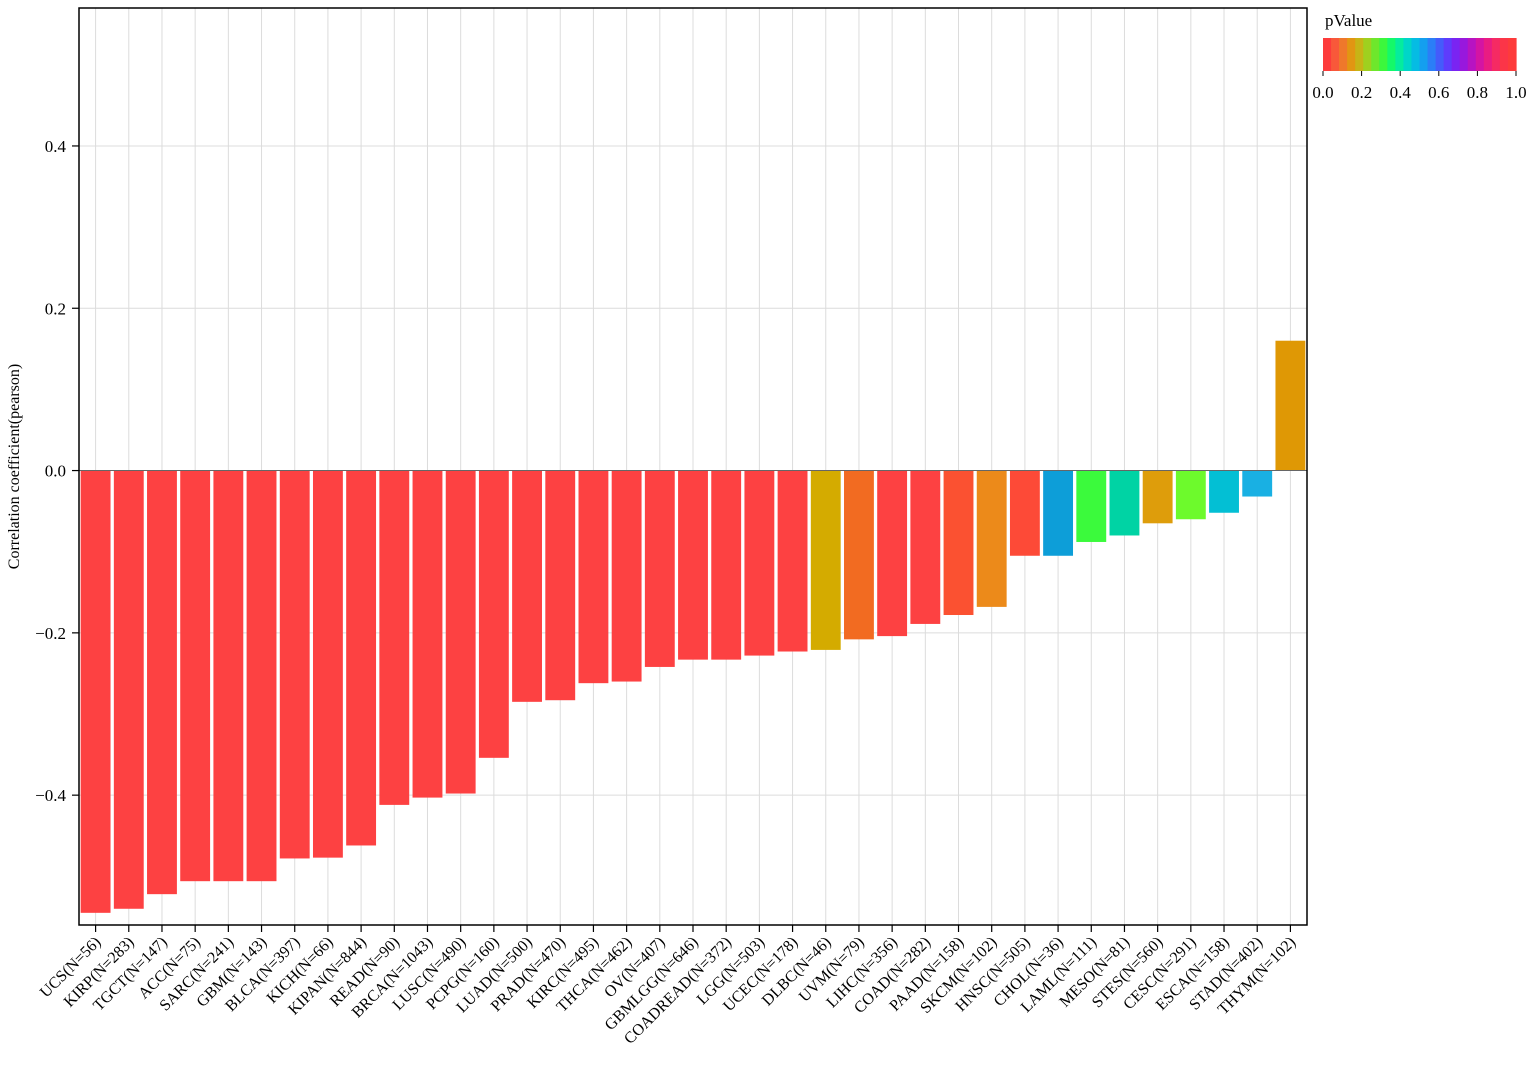 The height and width of the screenshot is (1074, 1535). I want to click on y-axis: −0.4 −0.2 0.0 0.2 0.4, so click(57, 471).